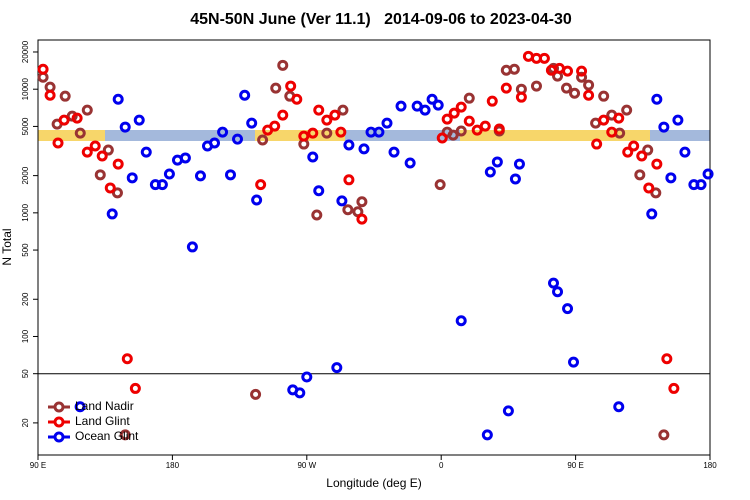  Describe the element at coordinates (107, 436) in the screenshot. I see `legend-label: Ocean Glint` at that location.